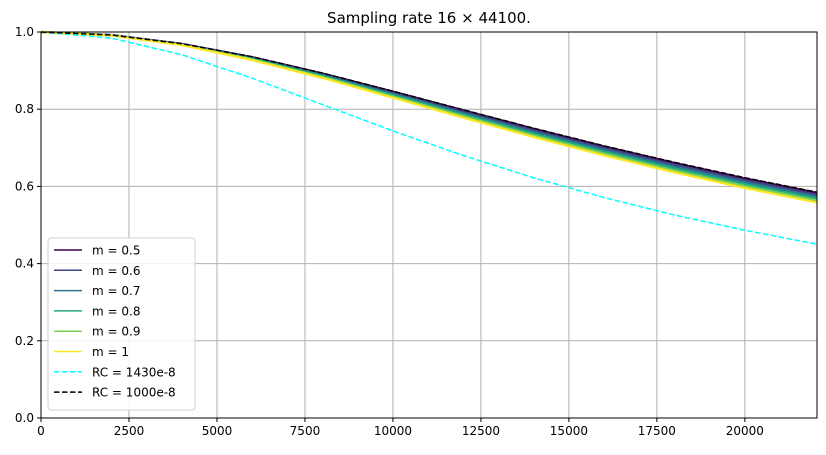  Describe the element at coordinates (116, 291) in the screenshot. I see `legend-label: m = 0.7` at that location.